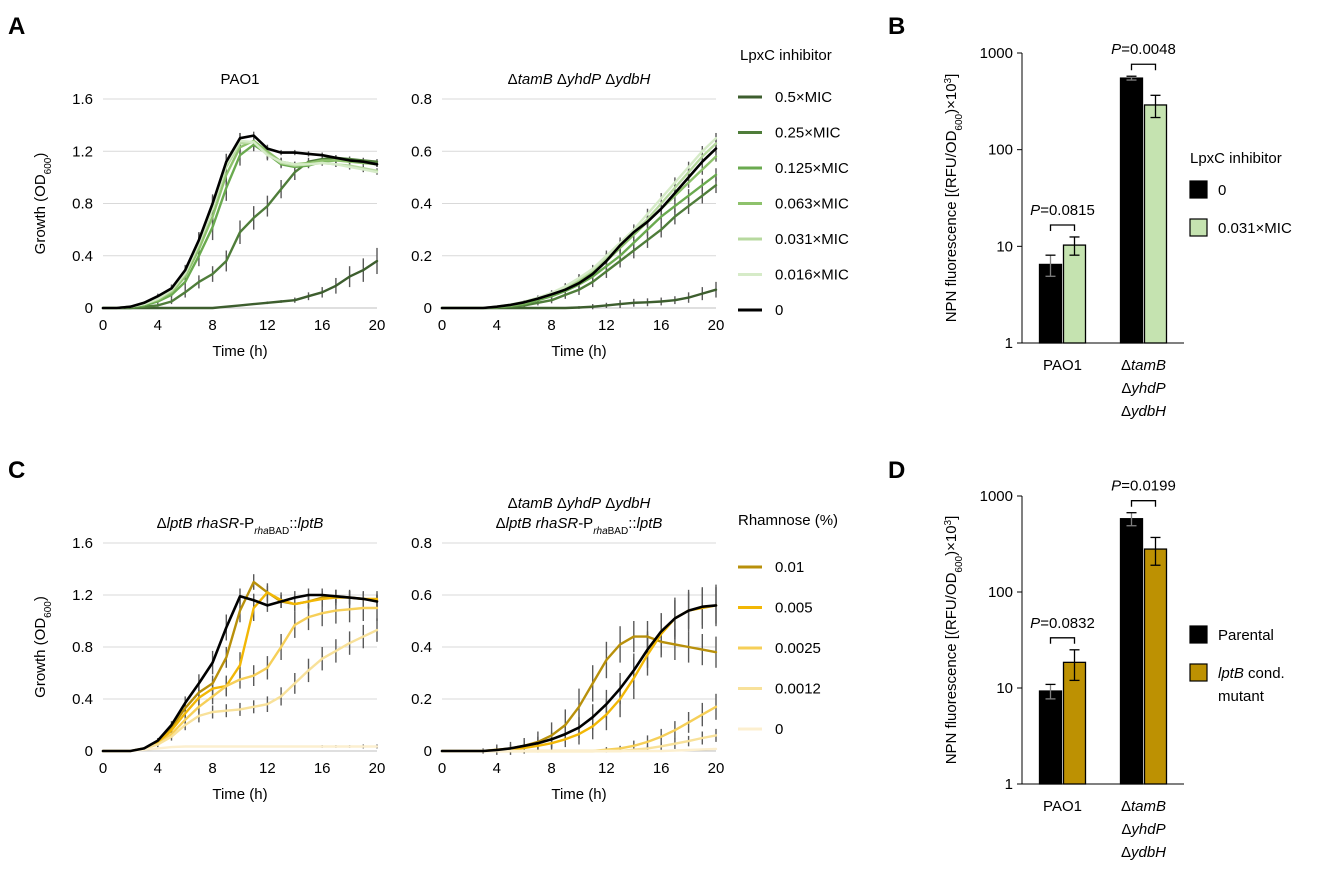 This screenshot has width=1328, height=869. What do you see at coordinates (600, 531) in the screenshot?
I see `text-span: rha` at bounding box center [600, 531].